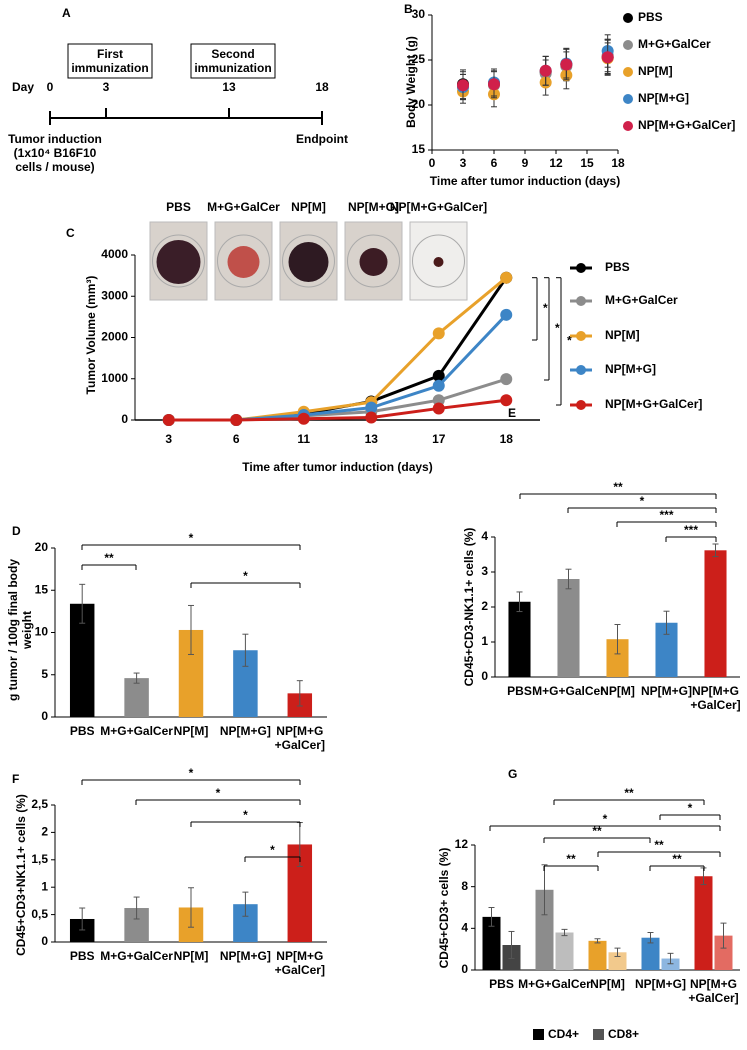 Image resolution: width=747 pixels, height=1050 pixels. Describe the element at coordinates (373, 207) in the screenshot. I see `photo-label: NP[M+G]` at that location.